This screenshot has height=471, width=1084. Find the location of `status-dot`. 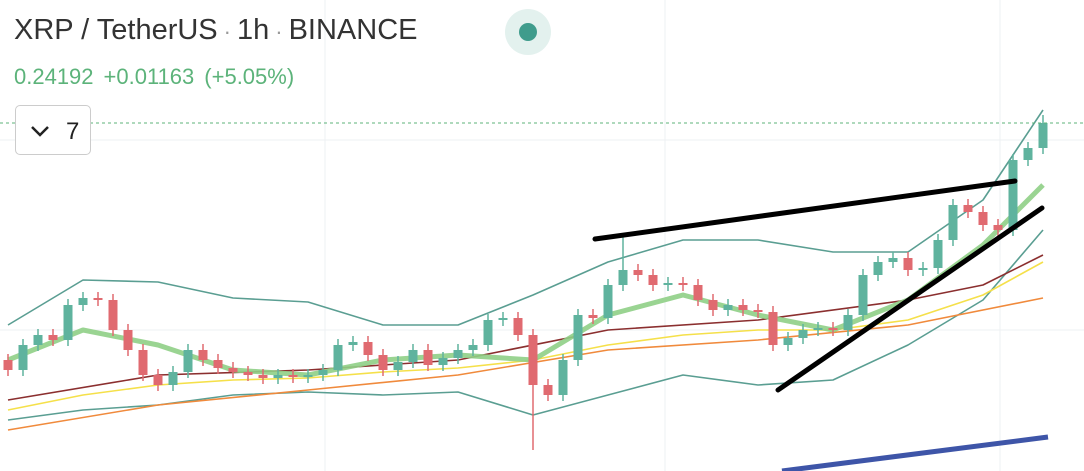

status-dot is located at coordinates (528, 32).